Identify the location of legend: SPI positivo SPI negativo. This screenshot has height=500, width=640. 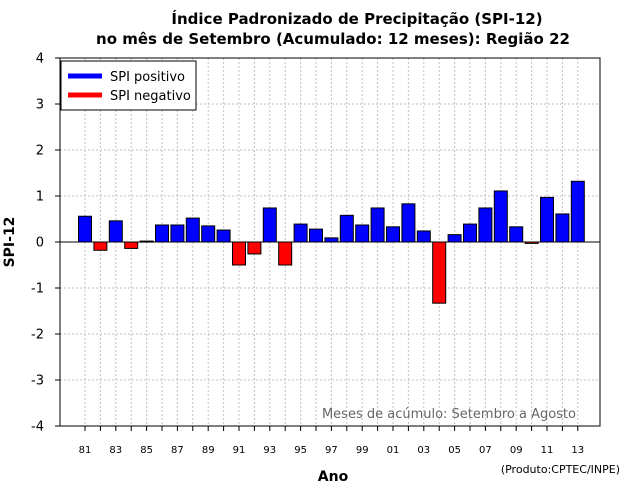
(128, 85).